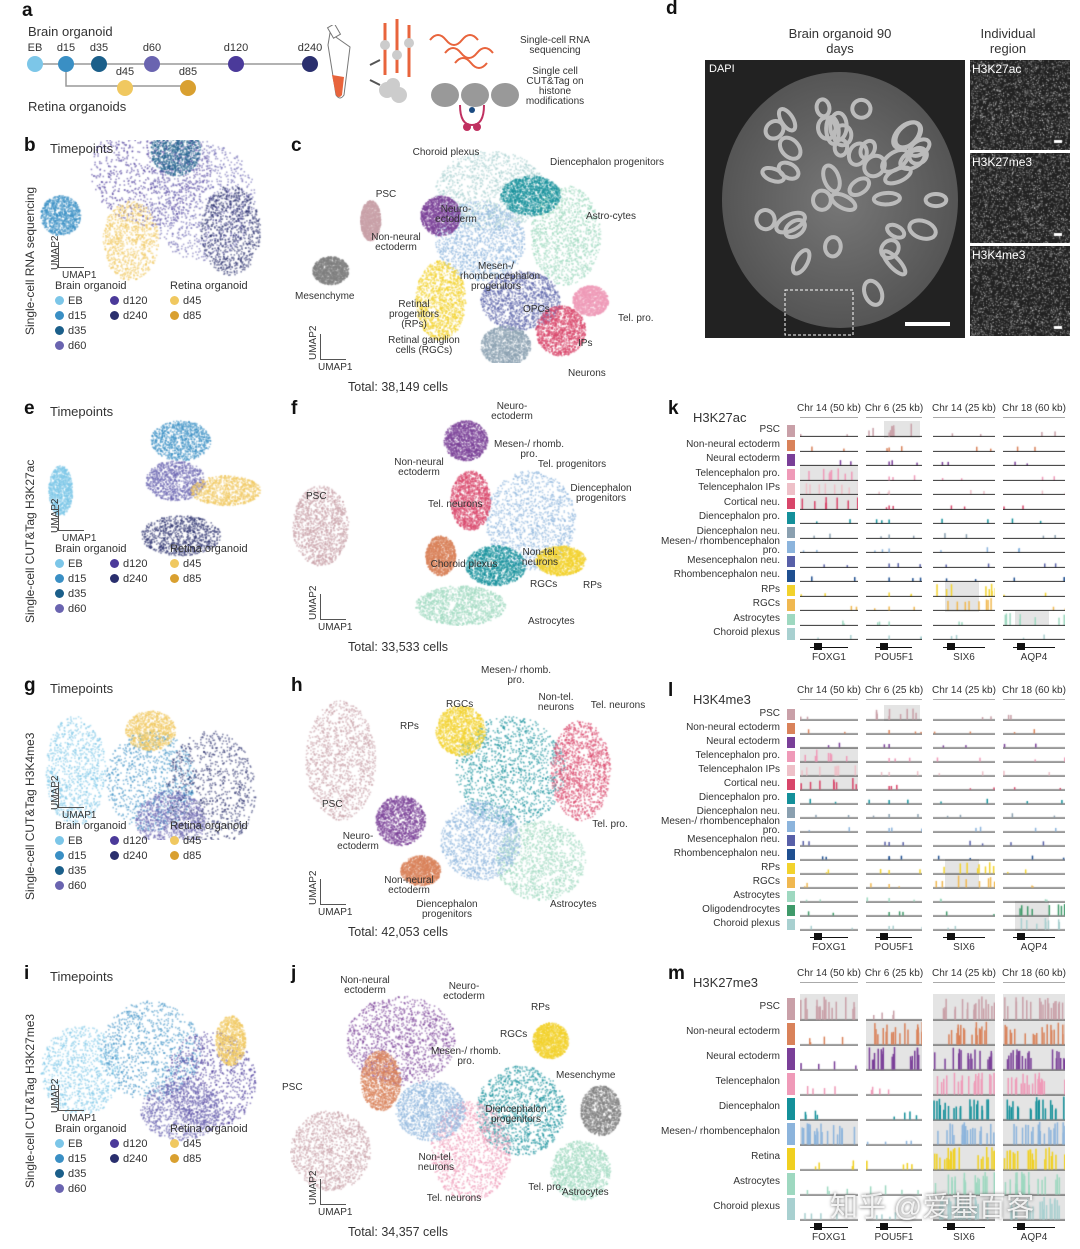 The image size is (1080, 1249). What do you see at coordinates (236, 48) in the screenshot?
I see `timepoint-label: d120` at bounding box center [236, 48].